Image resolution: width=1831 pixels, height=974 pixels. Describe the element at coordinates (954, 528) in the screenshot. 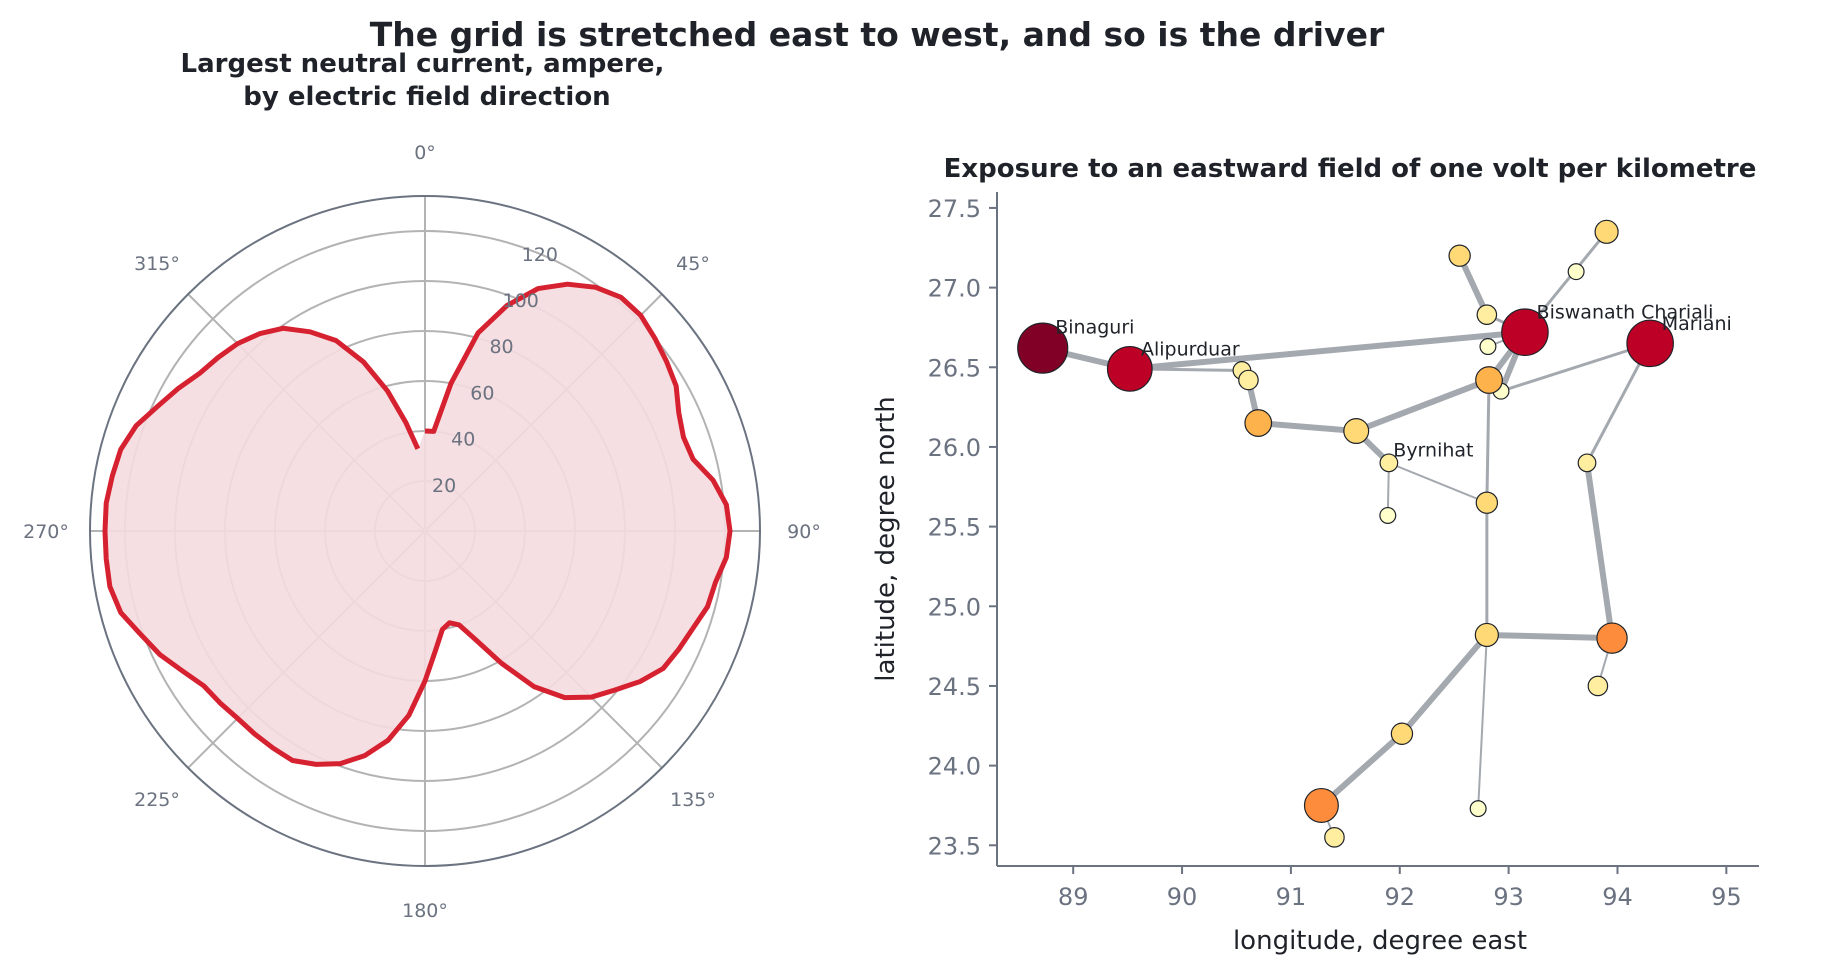

I see `map-y-tick-label: 25.5` at that location.